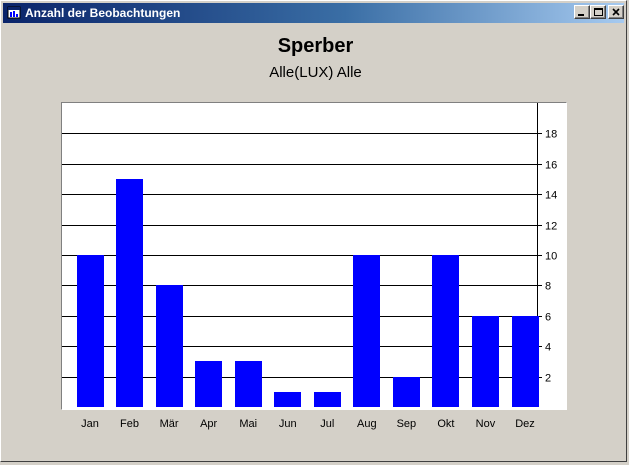  I want to click on close-icon, so click(616, 12).